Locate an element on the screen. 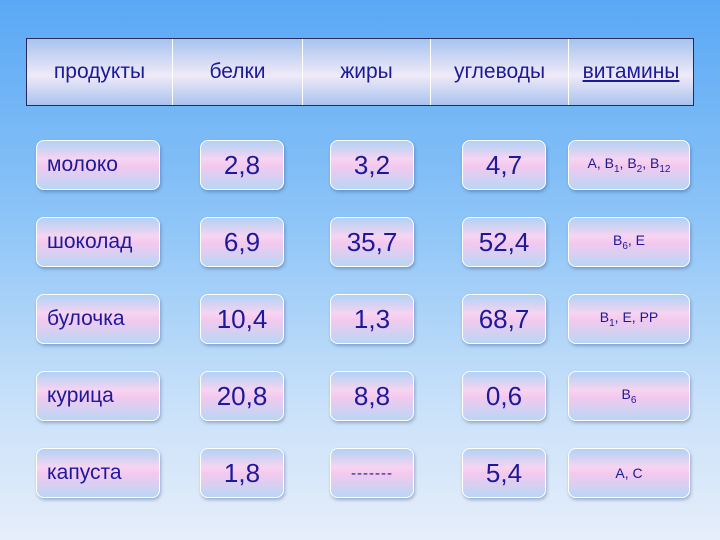 The image size is (720, 540). carbs-value: 0,6 is located at coordinates (504, 396).